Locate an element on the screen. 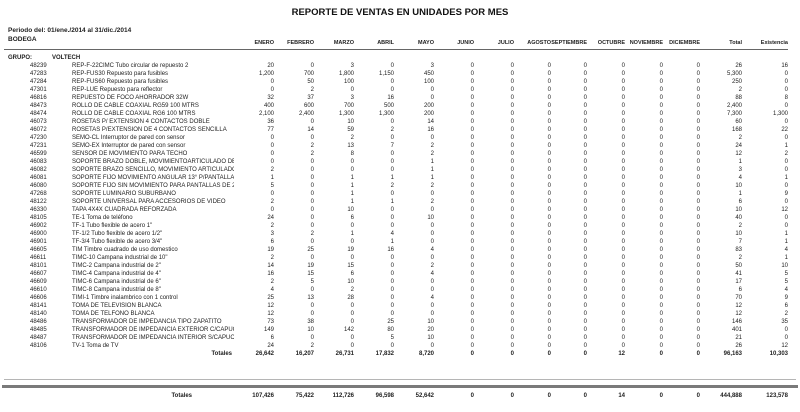 Image resolution: width=800 pixels, height=412 pixels. table-row: 48106 TV-1 Toma de TV 24 2 0 0 0 0 0 0 0 0 0 0 26 12 is located at coordinates (396, 346).